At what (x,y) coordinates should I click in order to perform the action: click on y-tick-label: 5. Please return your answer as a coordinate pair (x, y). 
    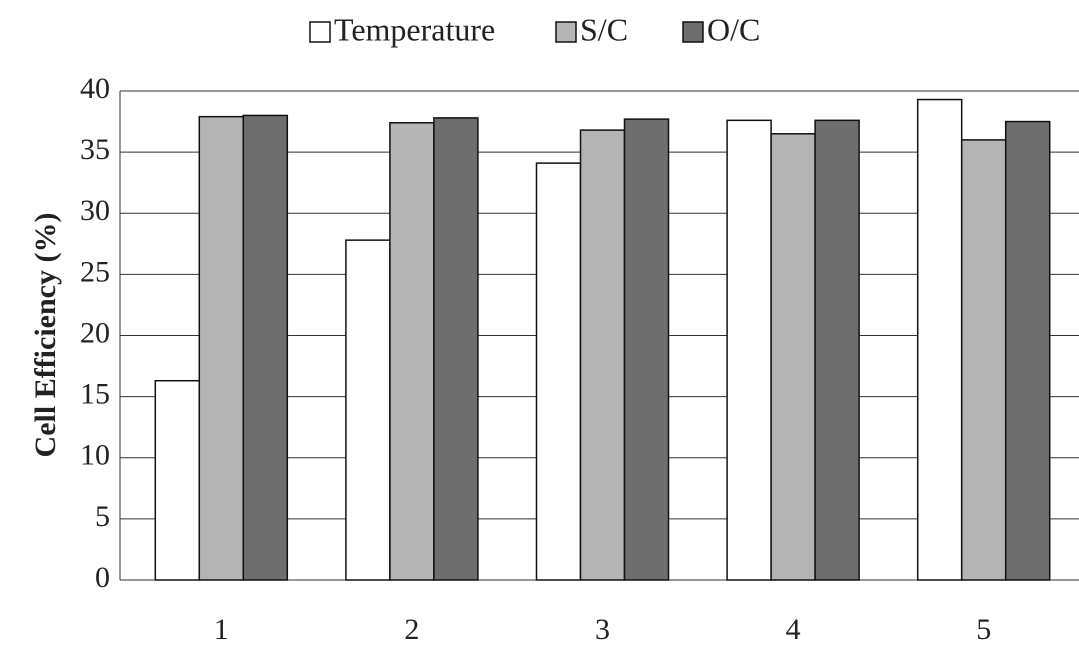
    Looking at the image, I should click on (102, 516).